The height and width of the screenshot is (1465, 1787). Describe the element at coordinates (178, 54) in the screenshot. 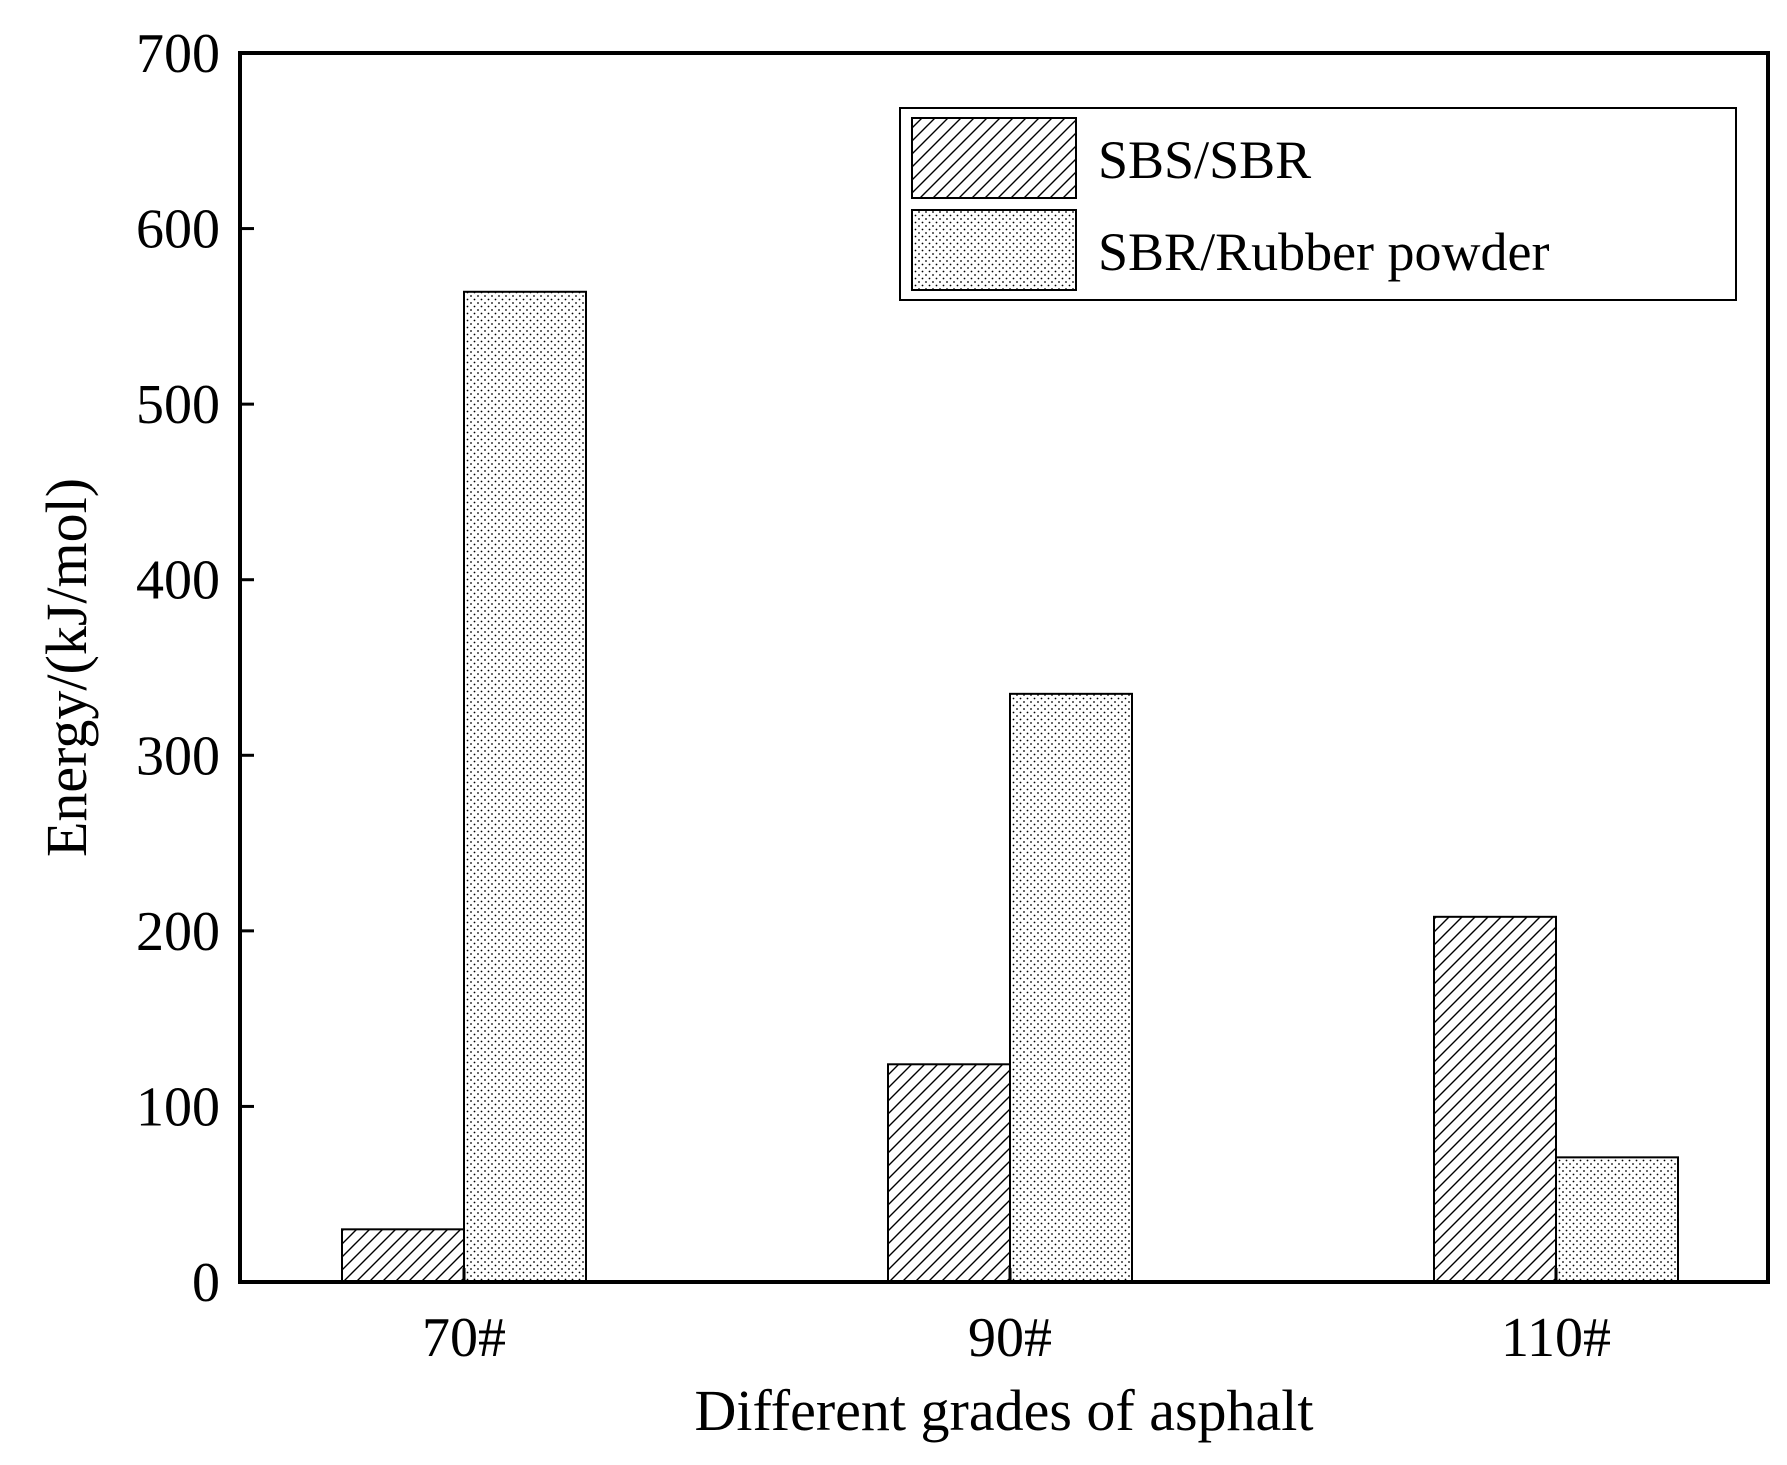

I see `y-tick-label: 700` at that location.